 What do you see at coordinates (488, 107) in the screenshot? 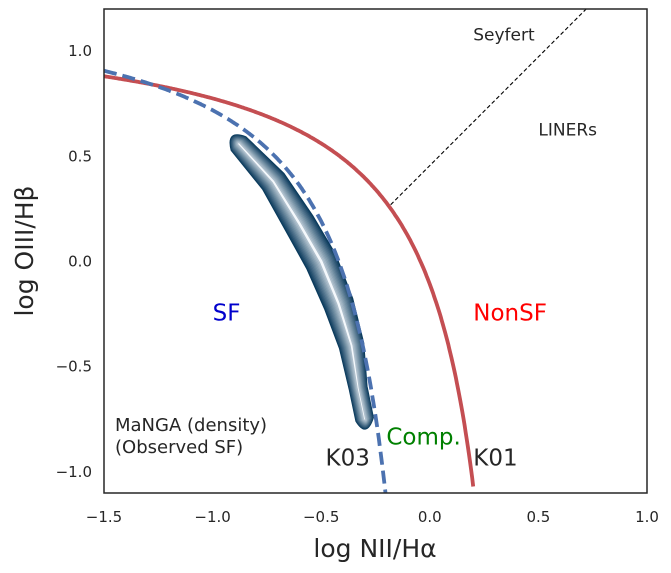
I see `liner-curve` at bounding box center [488, 107].